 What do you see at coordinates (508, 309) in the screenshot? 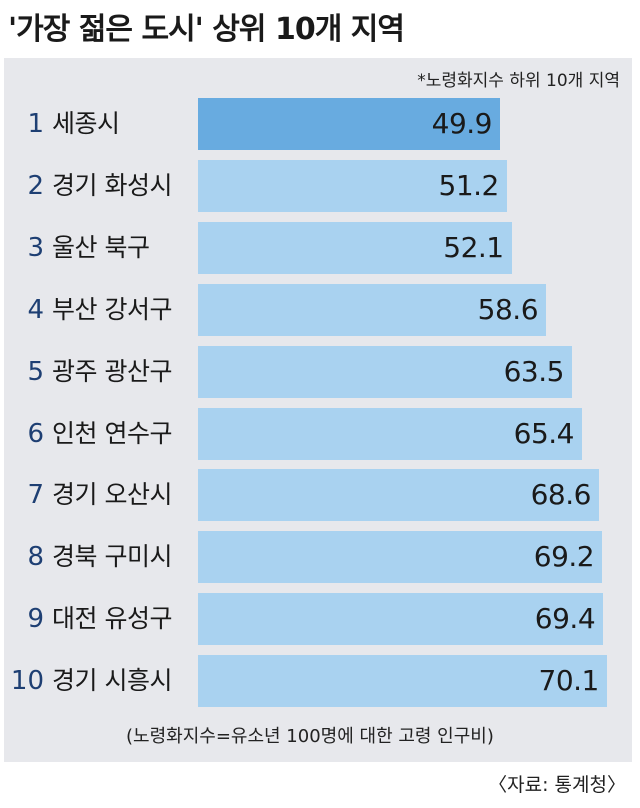
I see `value-label: 58.6` at bounding box center [508, 309].